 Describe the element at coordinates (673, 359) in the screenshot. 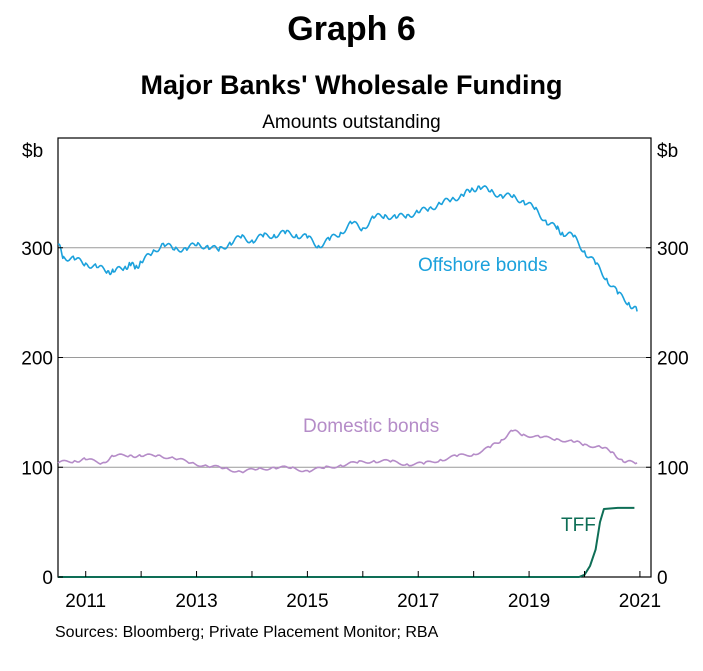

I see `y-tick-right-200: 200` at that location.